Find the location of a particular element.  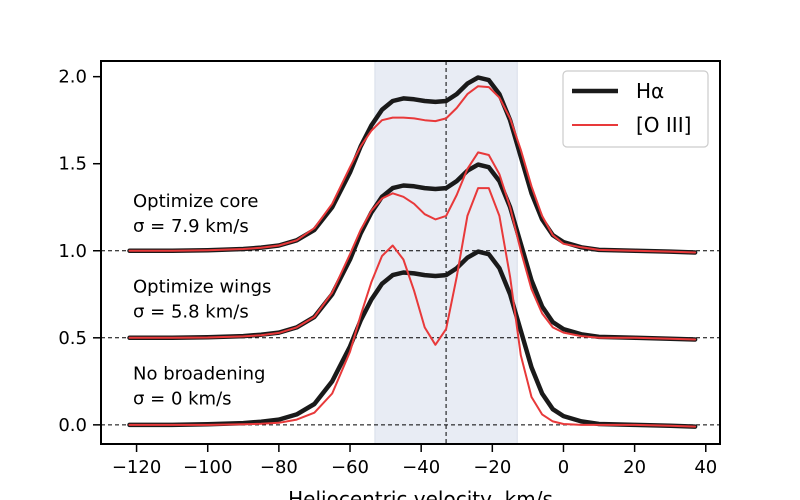

x-tick-label: −20 is located at coordinates (492, 467).